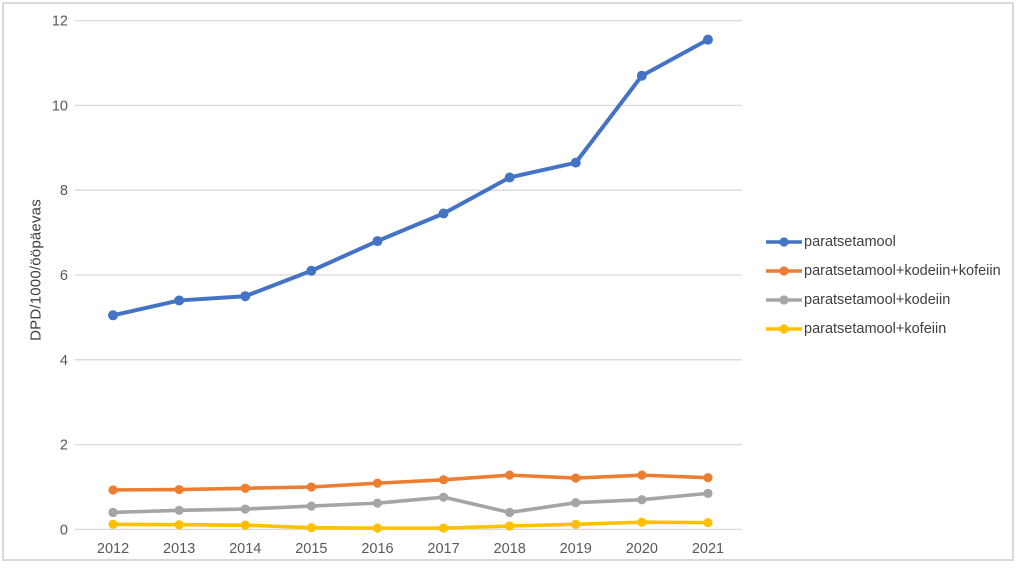  What do you see at coordinates (311, 506) in the screenshot?
I see `data-point-paratsetamool+kodeiin-2015` at bounding box center [311, 506].